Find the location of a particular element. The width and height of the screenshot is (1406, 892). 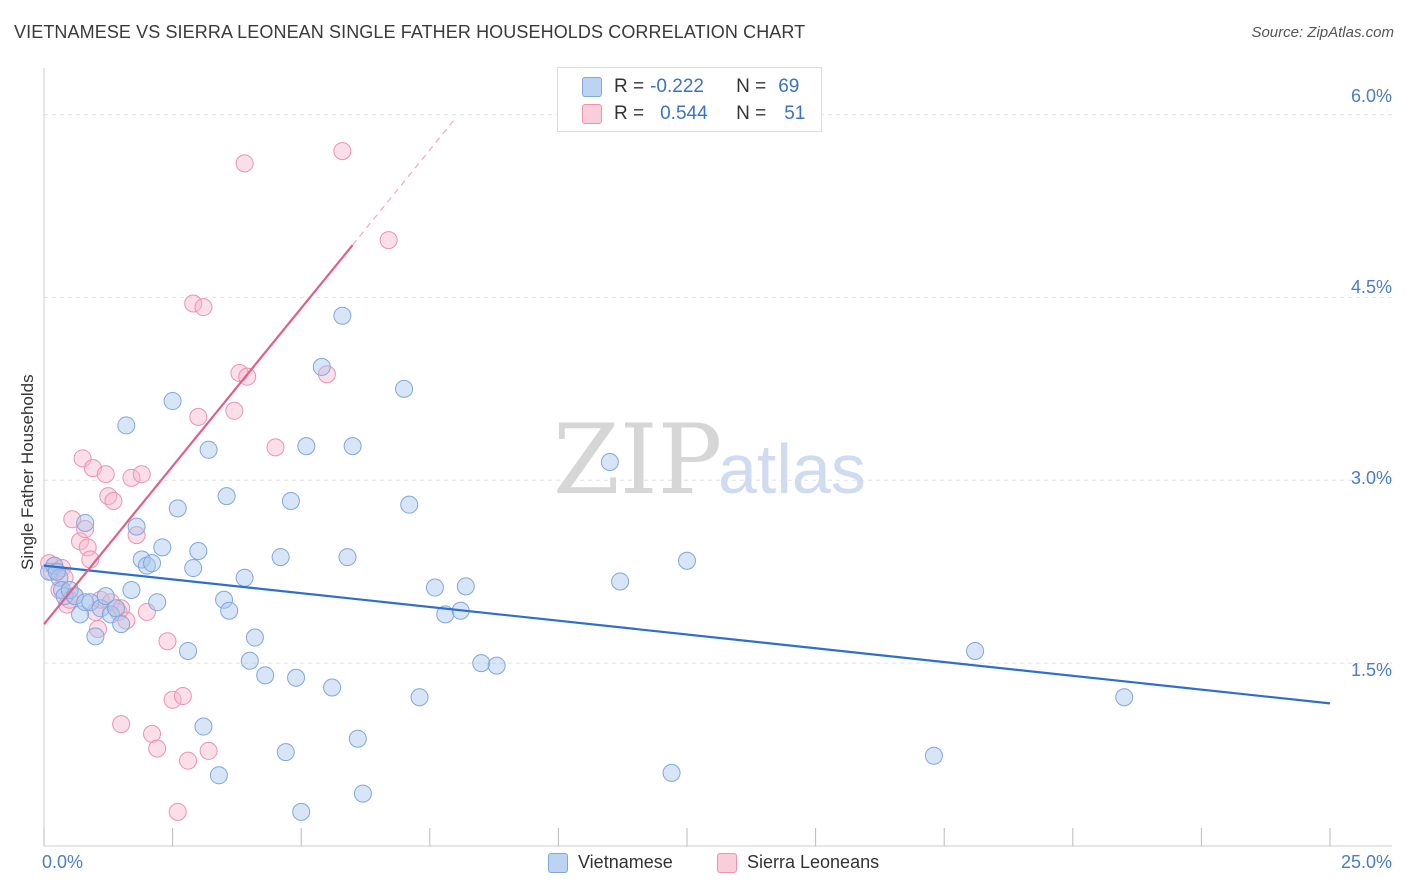

r-value: -0.222 is located at coordinates (677, 86).